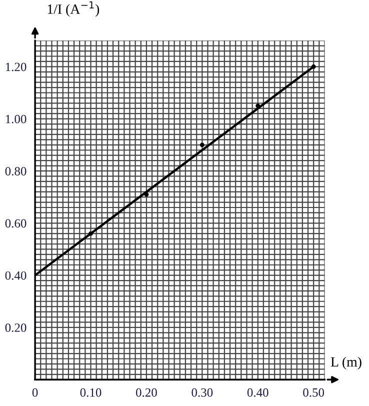 This screenshot has width=369, height=406. I want to click on x-tick-label: 0.20, so click(146, 392).